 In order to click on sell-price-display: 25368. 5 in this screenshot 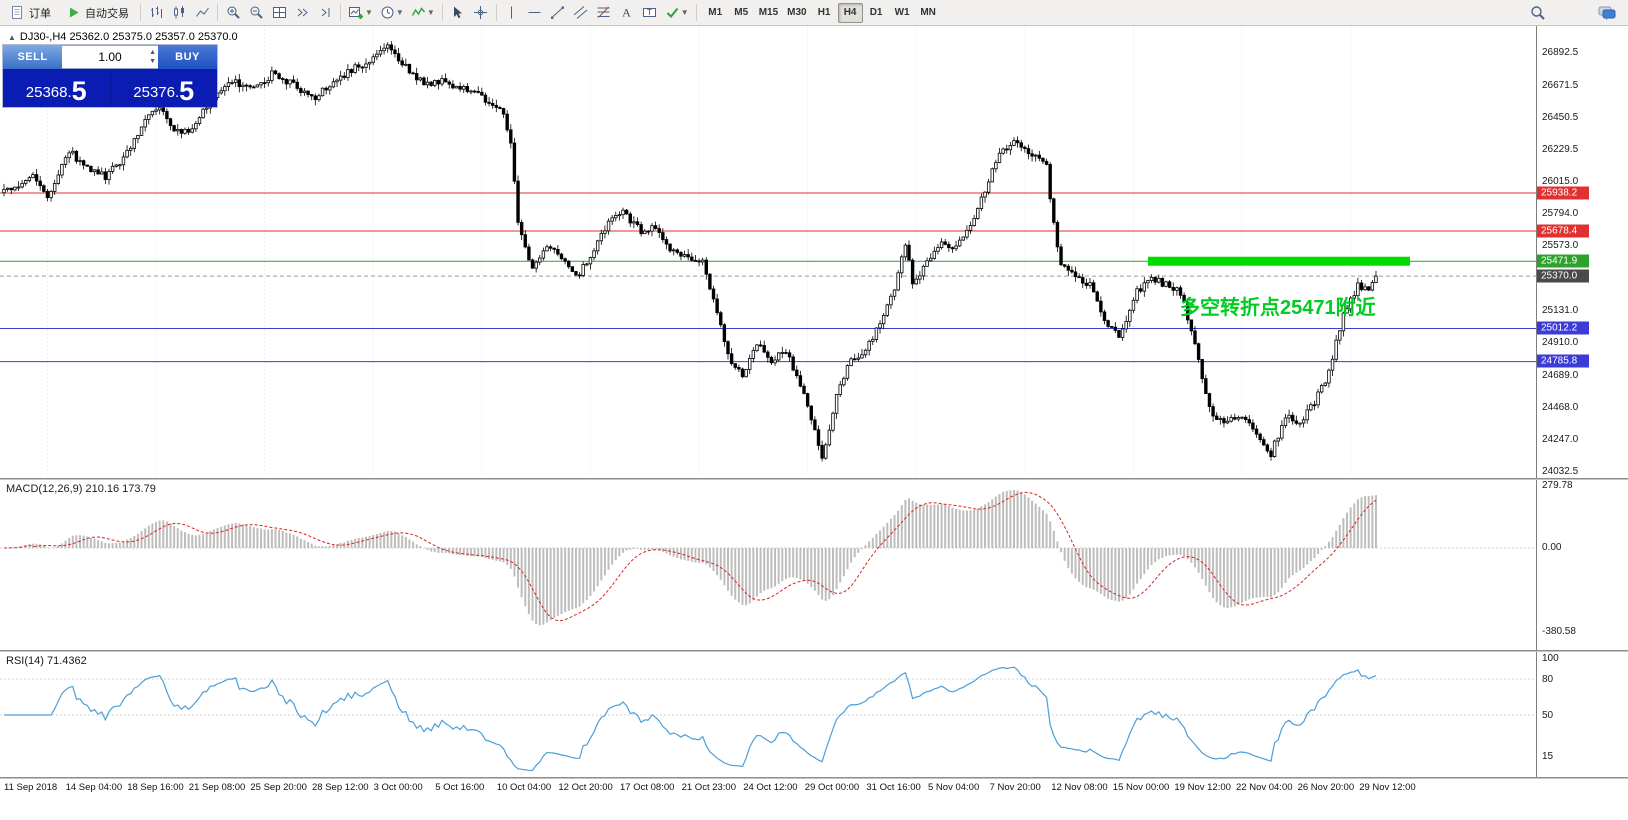, I will do `click(56, 88)`.